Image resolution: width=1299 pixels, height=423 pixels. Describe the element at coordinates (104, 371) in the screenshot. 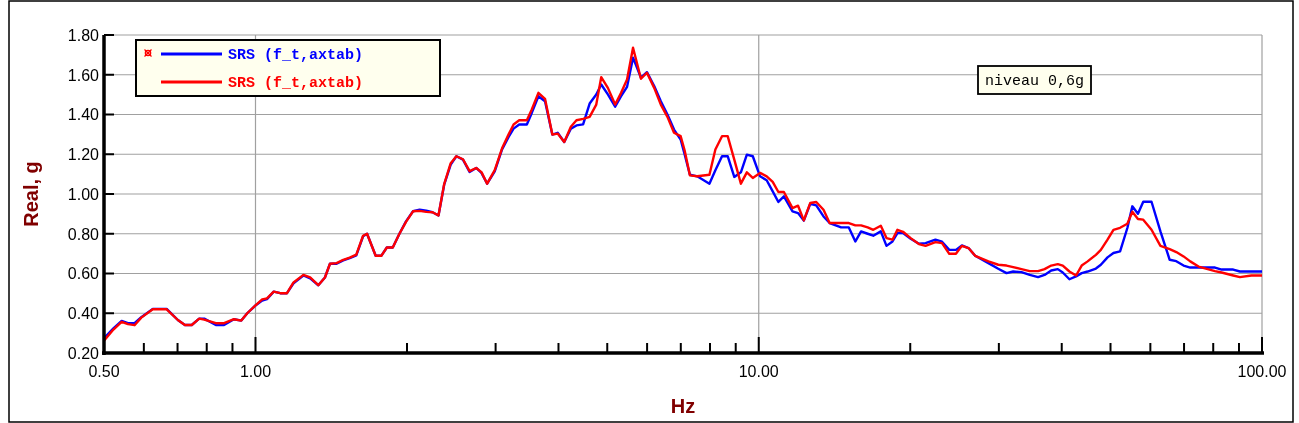

I see `x-tick-label: 0.50` at that location.